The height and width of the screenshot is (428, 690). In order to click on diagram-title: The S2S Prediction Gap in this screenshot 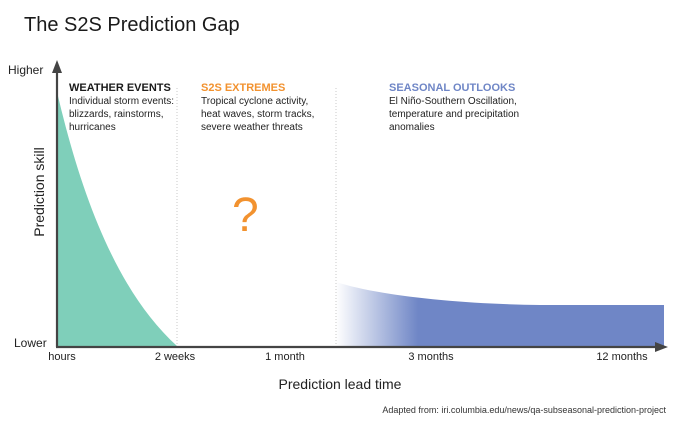, I will do `click(132, 25)`.